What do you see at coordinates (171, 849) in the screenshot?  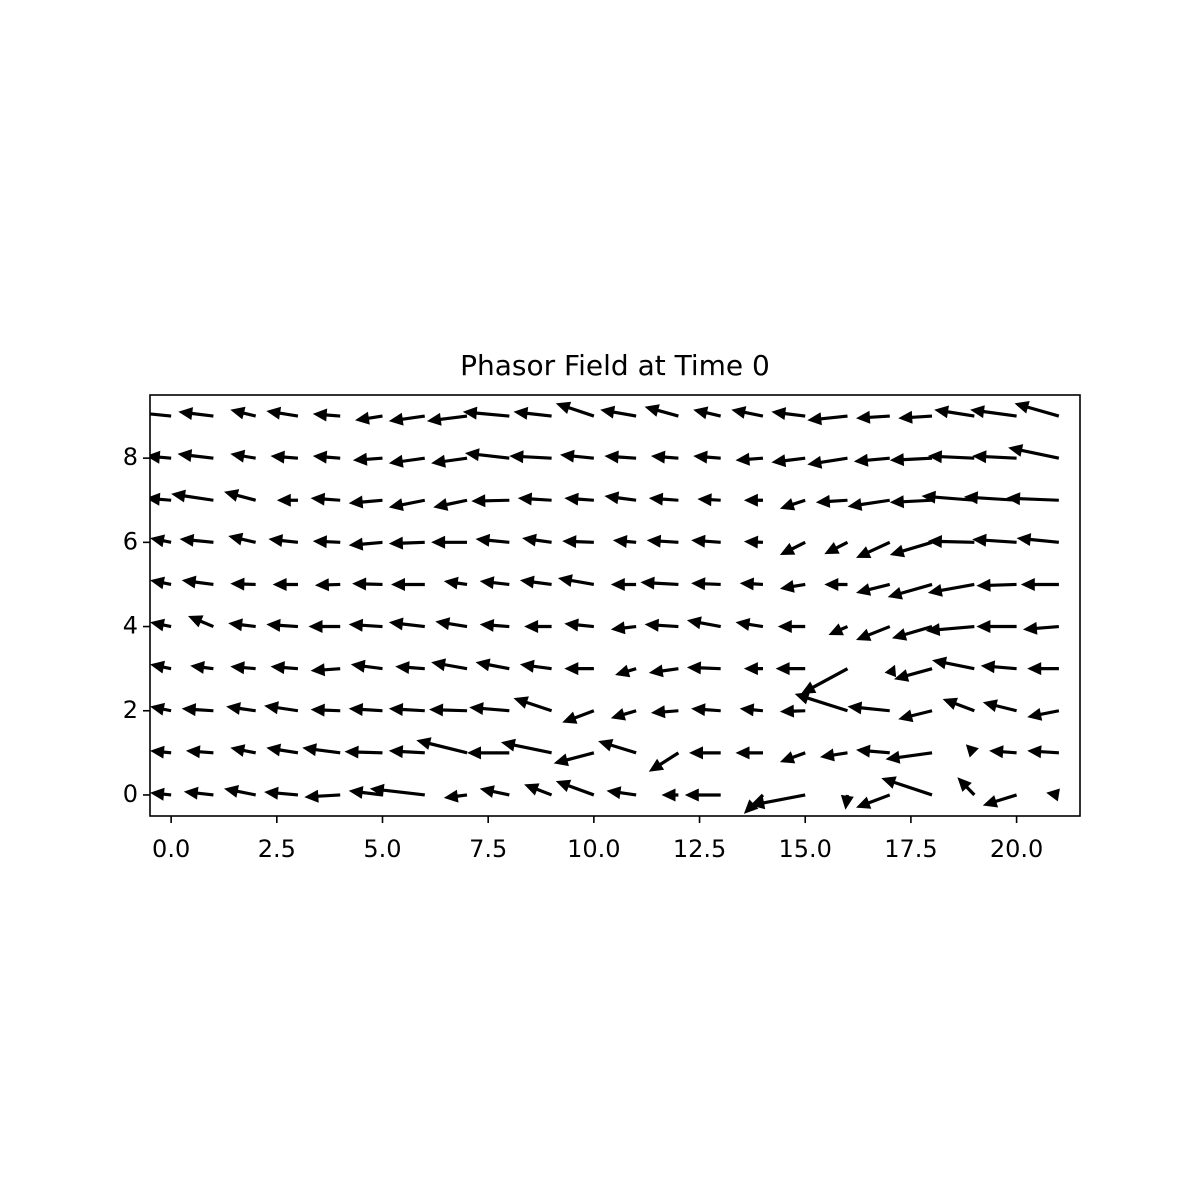 I see `x-tick-label: 0.0` at bounding box center [171, 849].